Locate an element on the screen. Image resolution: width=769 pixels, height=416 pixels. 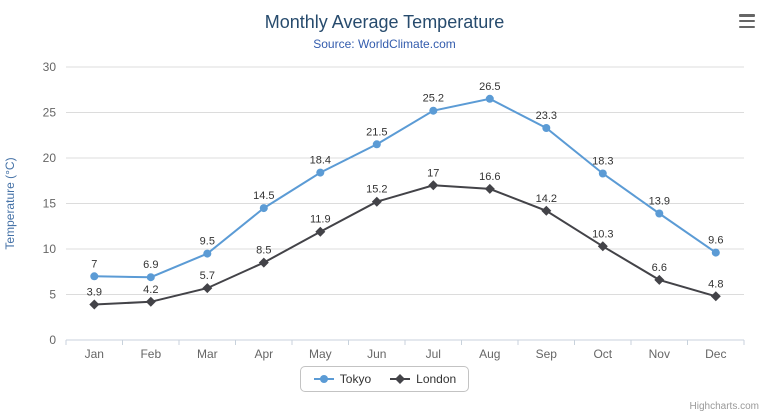
data-label: 10.3 is located at coordinates (602, 234).